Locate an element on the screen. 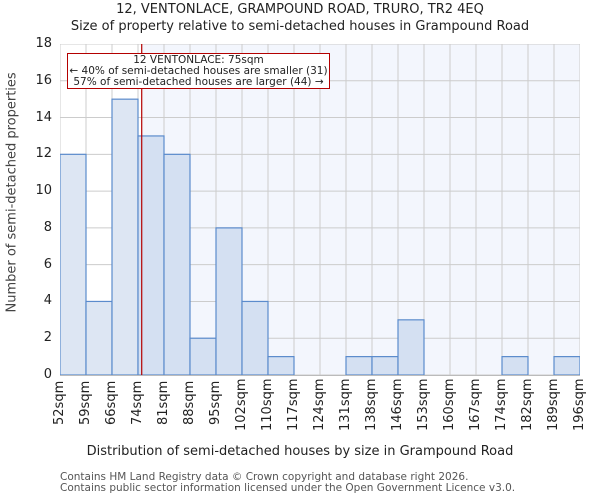  y-tick-label: 4 is located at coordinates (47, 301).